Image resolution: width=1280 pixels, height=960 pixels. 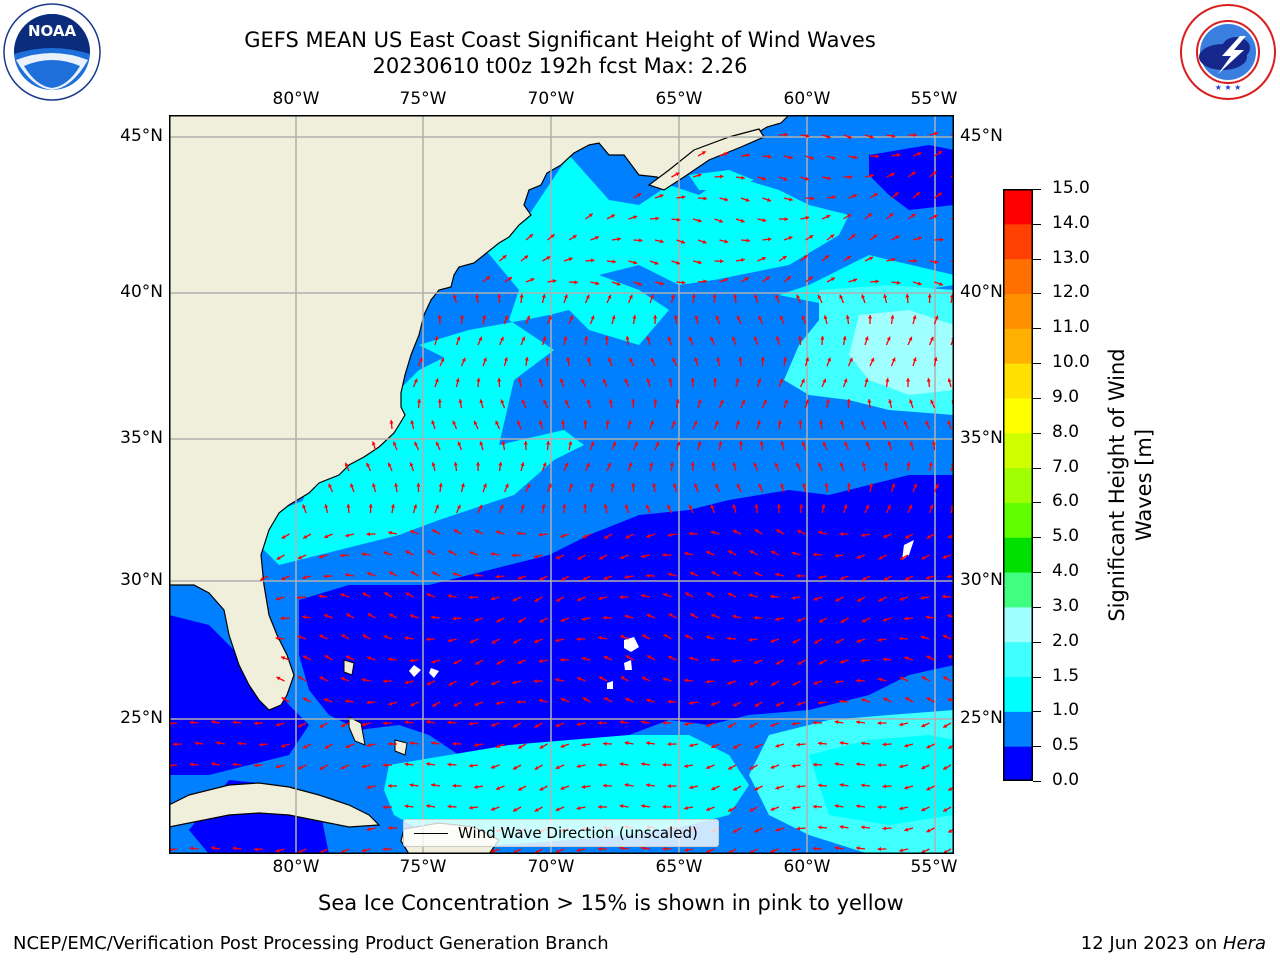 I want to click on lat-label-left: 35°N, so click(x=141, y=438).